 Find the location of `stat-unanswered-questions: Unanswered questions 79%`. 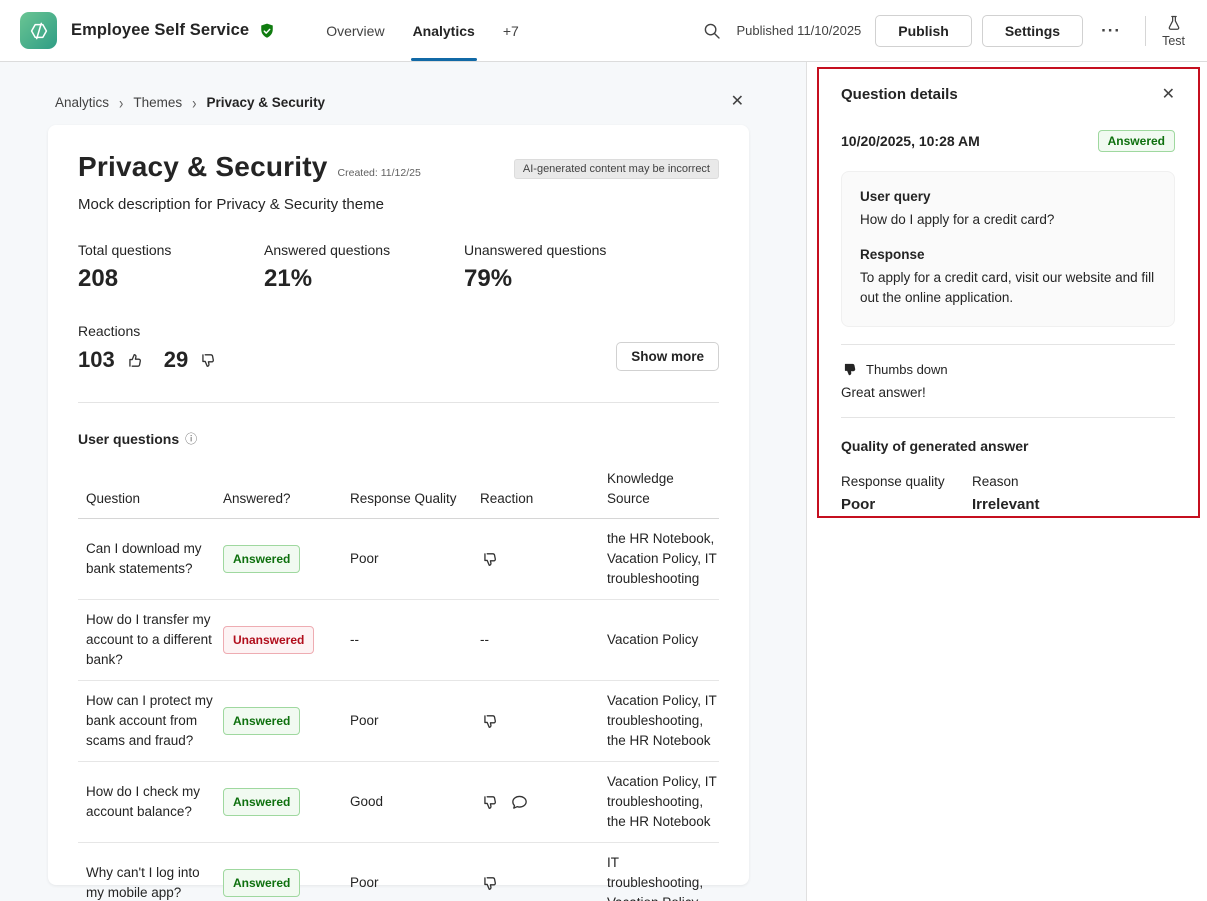

stat-unanswered-questions: Unanswered questions 79% is located at coordinates (535, 267).